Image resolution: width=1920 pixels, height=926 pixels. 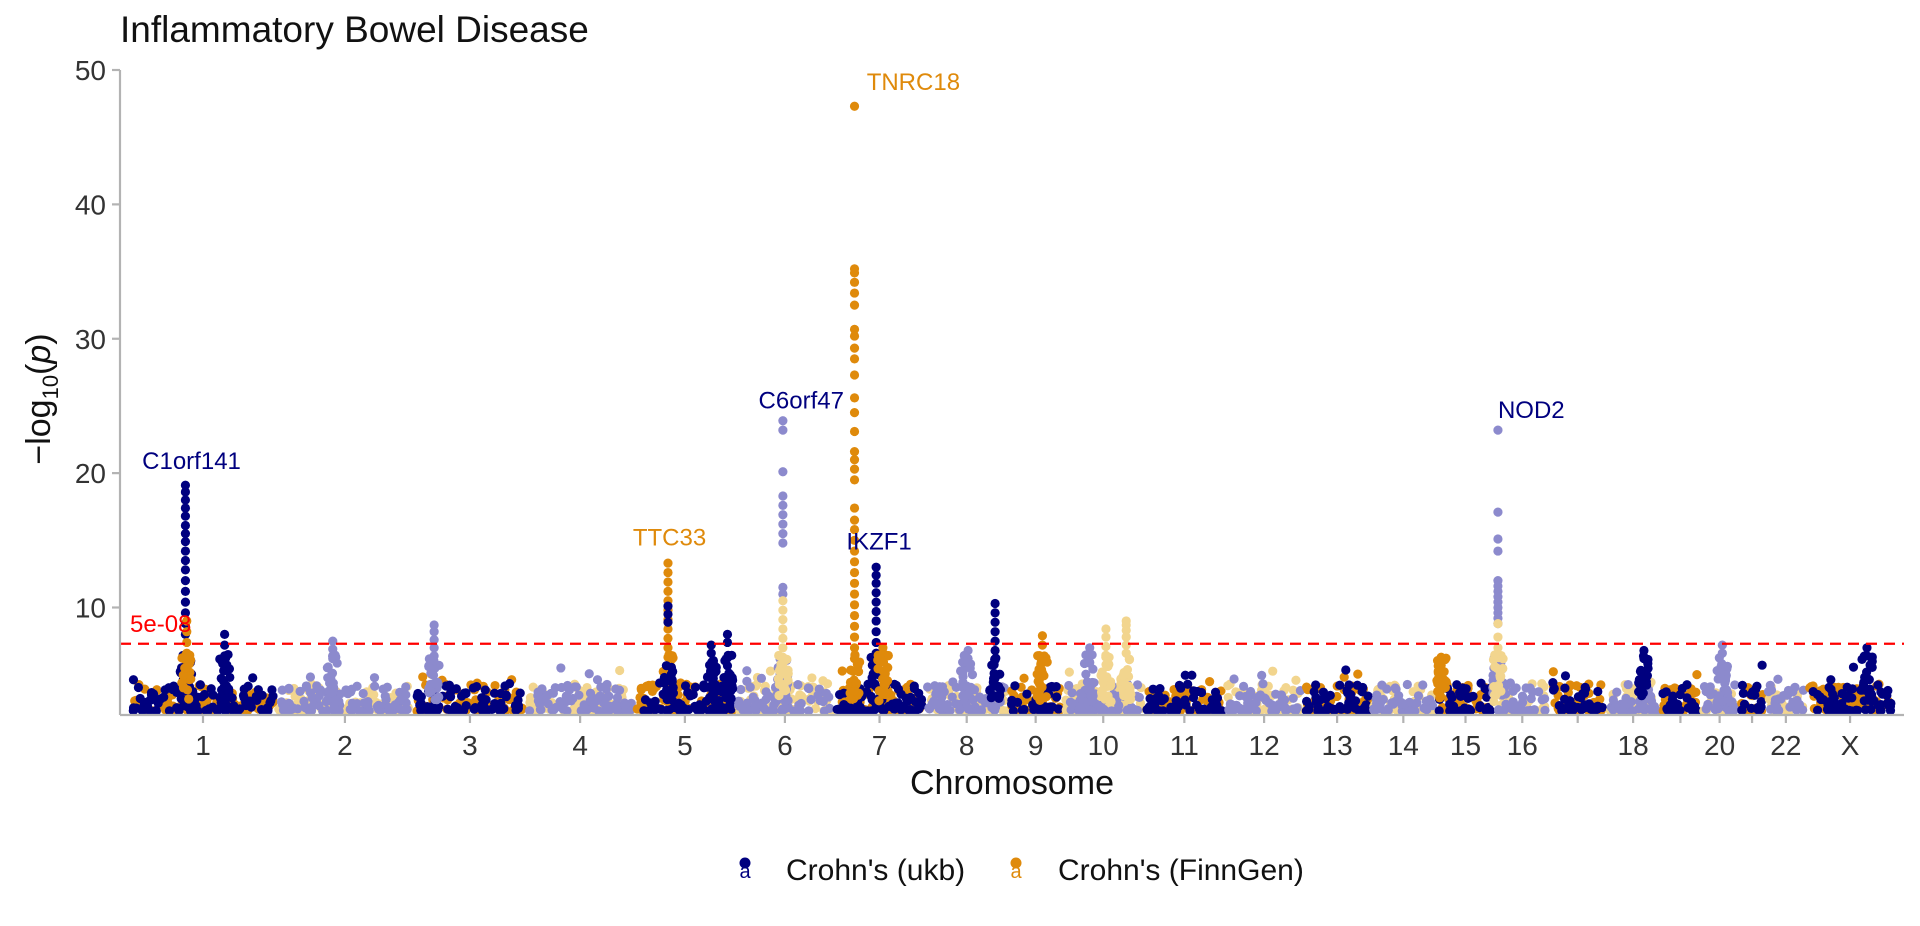 I want to click on gene-label: IKZF1, so click(x=878, y=542).